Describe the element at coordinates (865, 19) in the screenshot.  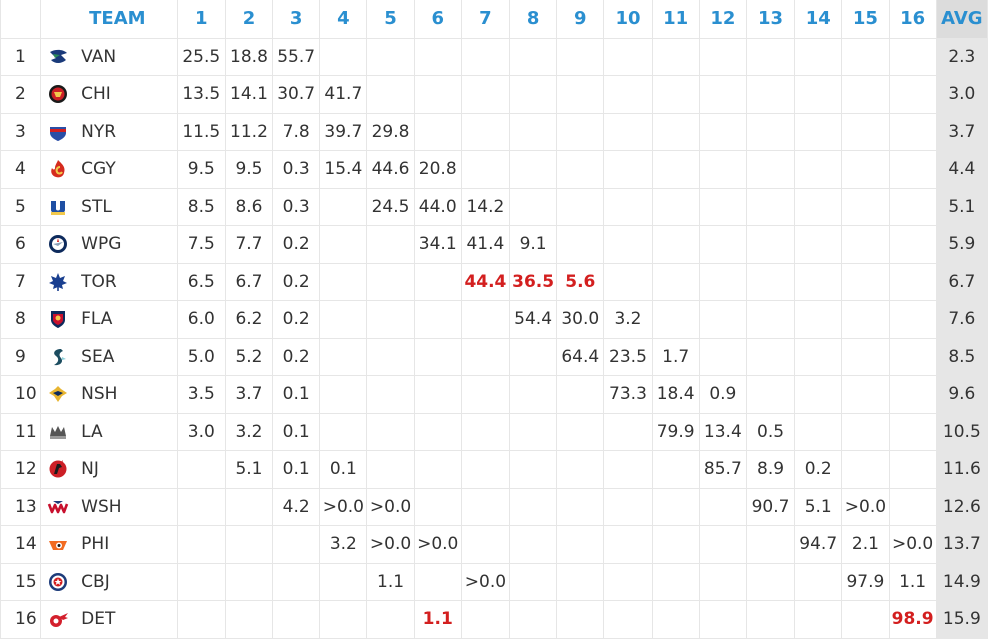
I see `header-col-15: 15` at that location.